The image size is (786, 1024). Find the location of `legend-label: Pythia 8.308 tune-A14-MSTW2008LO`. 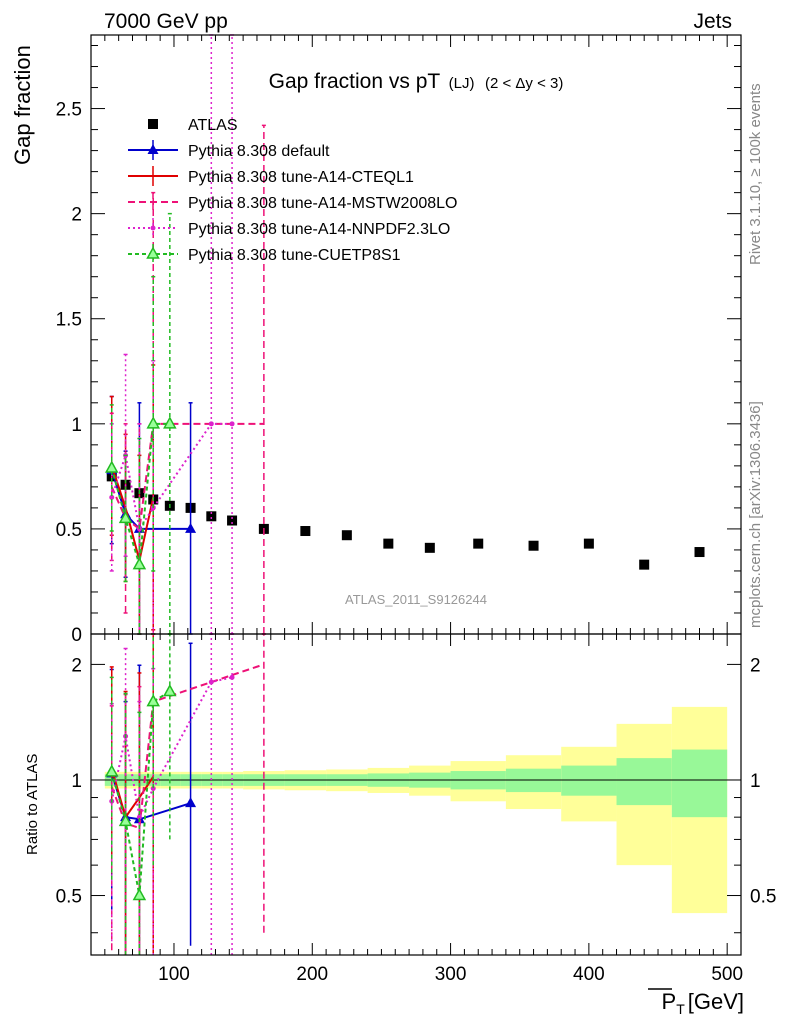

legend-label: Pythia 8.308 tune-A14-MSTW2008LO is located at coordinates (322, 203).